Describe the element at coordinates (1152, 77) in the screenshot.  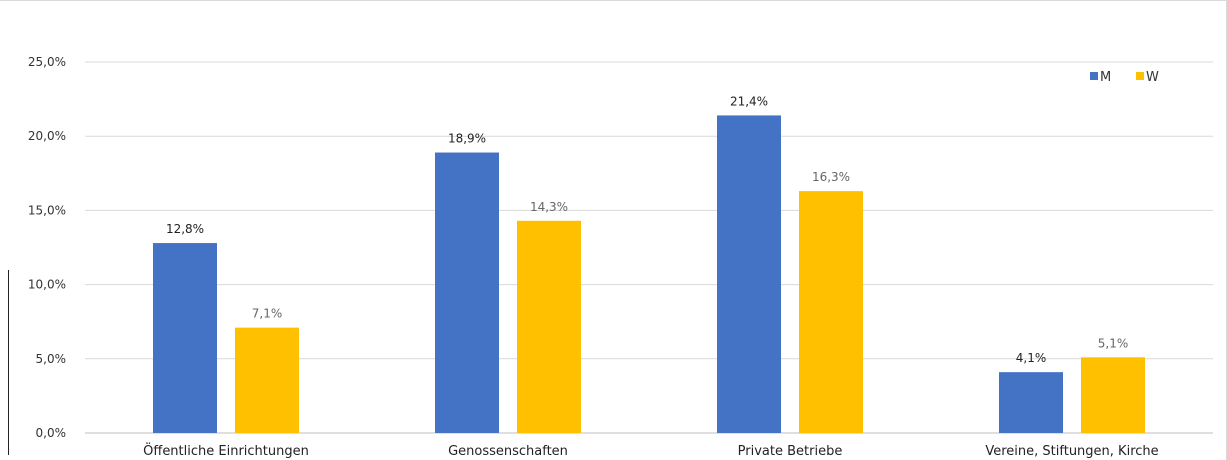
I see `legend-label-w: W` at that location.